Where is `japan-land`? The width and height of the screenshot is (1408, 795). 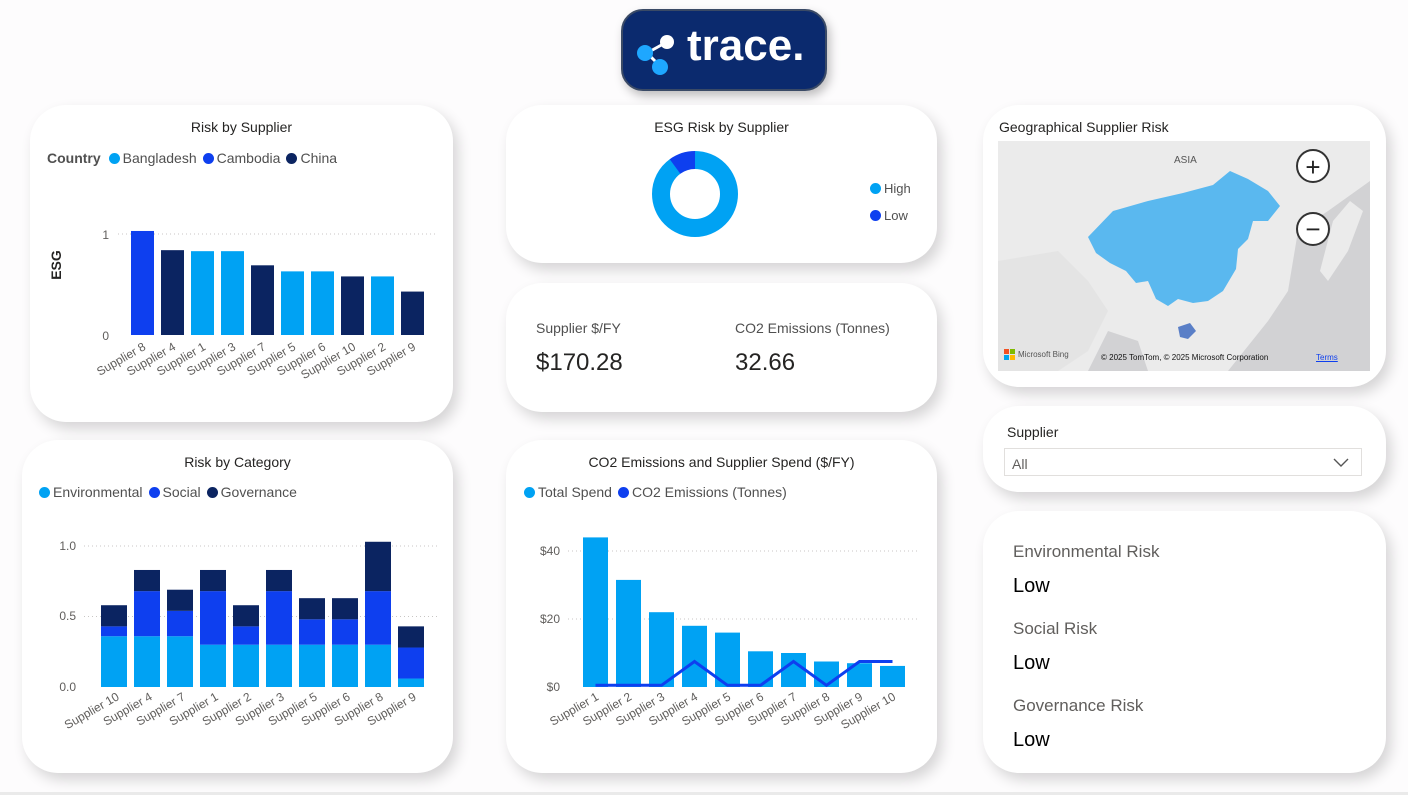
japan-land is located at coordinates (1341, 241).